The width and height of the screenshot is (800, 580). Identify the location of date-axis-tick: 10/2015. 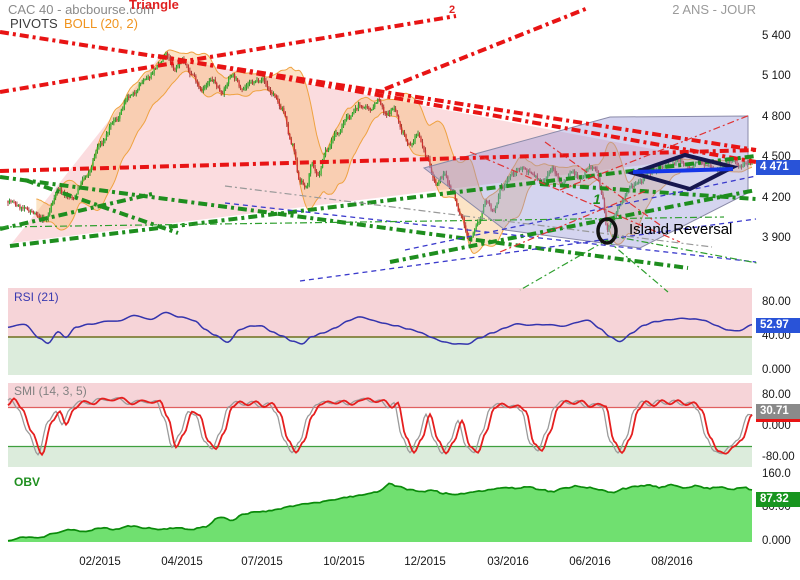
(344, 562).